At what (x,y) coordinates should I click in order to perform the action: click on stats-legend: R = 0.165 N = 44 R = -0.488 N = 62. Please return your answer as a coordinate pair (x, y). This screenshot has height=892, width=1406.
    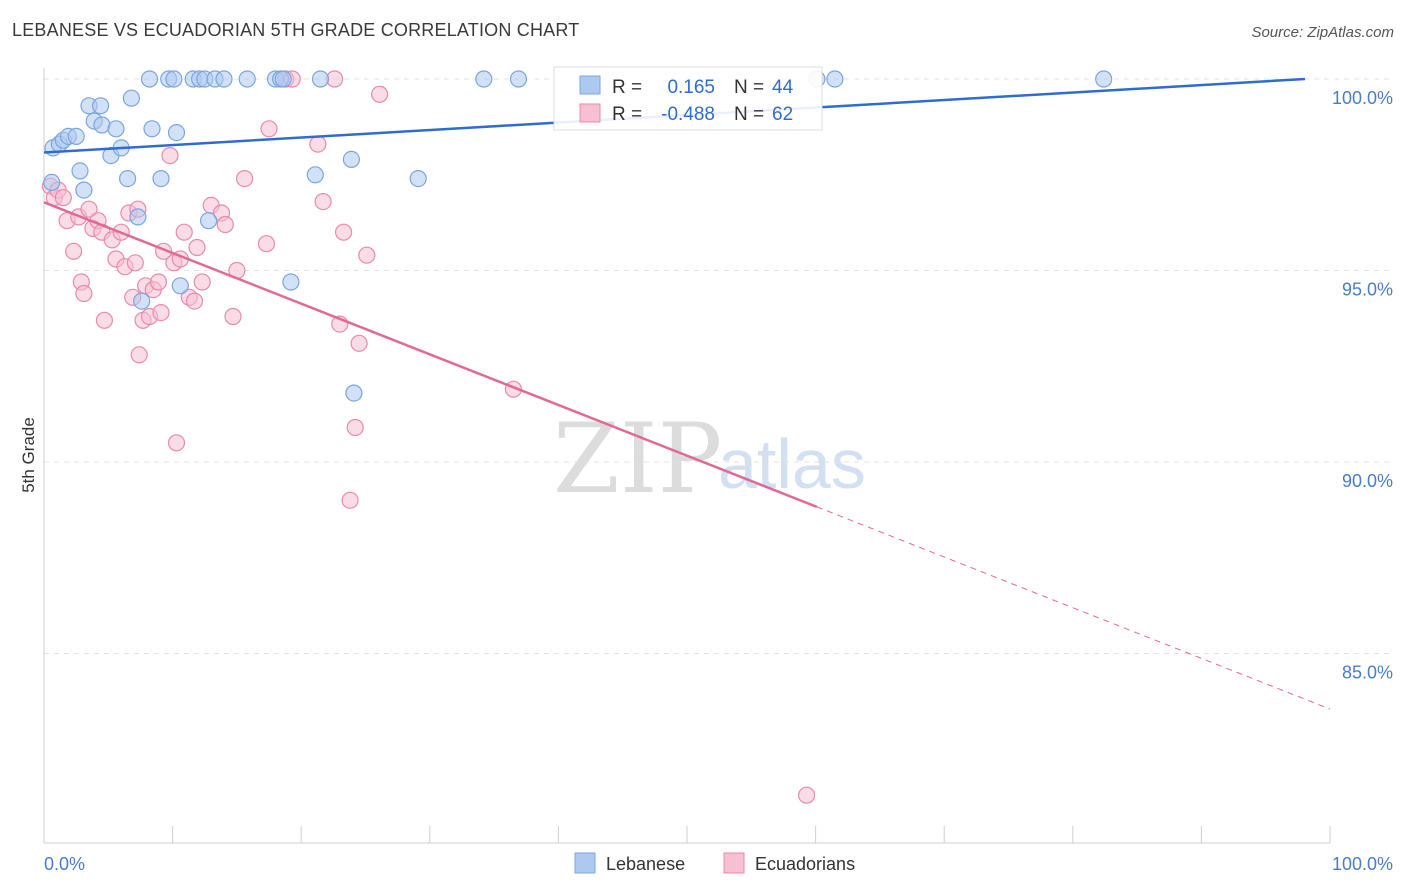
    Looking at the image, I should click on (688, 98).